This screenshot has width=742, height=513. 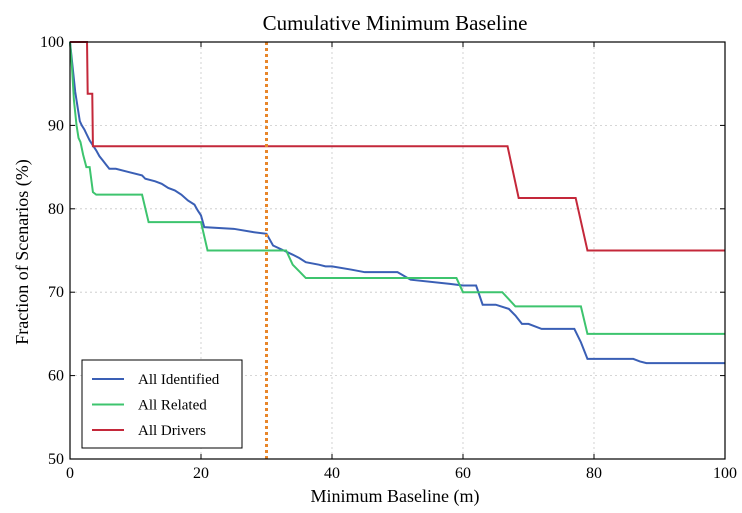 I want to click on legend-label-3: All Drivers, so click(x=172, y=431).